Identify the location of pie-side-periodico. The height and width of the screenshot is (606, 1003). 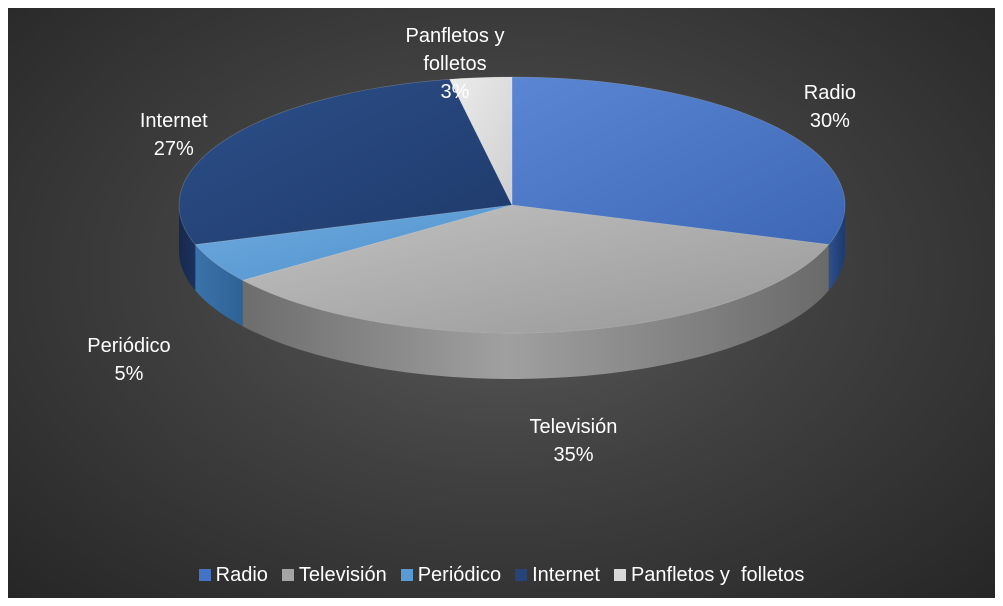
(219, 285).